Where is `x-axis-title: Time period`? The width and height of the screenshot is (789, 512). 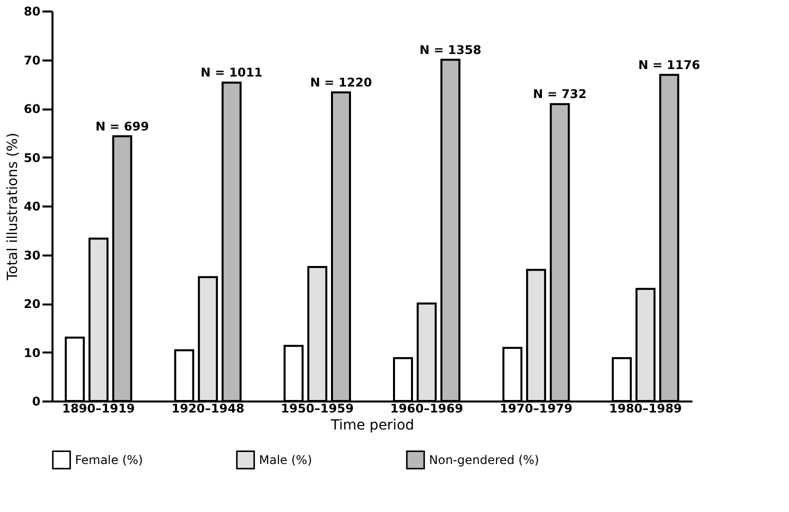
x-axis-title: Time period is located at coordinates (372, 426).